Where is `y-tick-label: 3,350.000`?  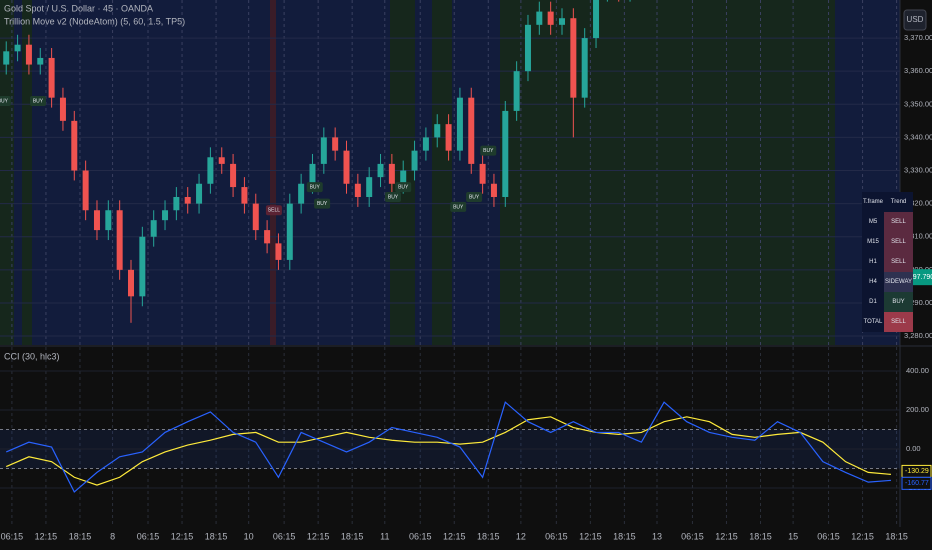
y-tick-label: 3,350.000 is located at coordinates (918, 103).